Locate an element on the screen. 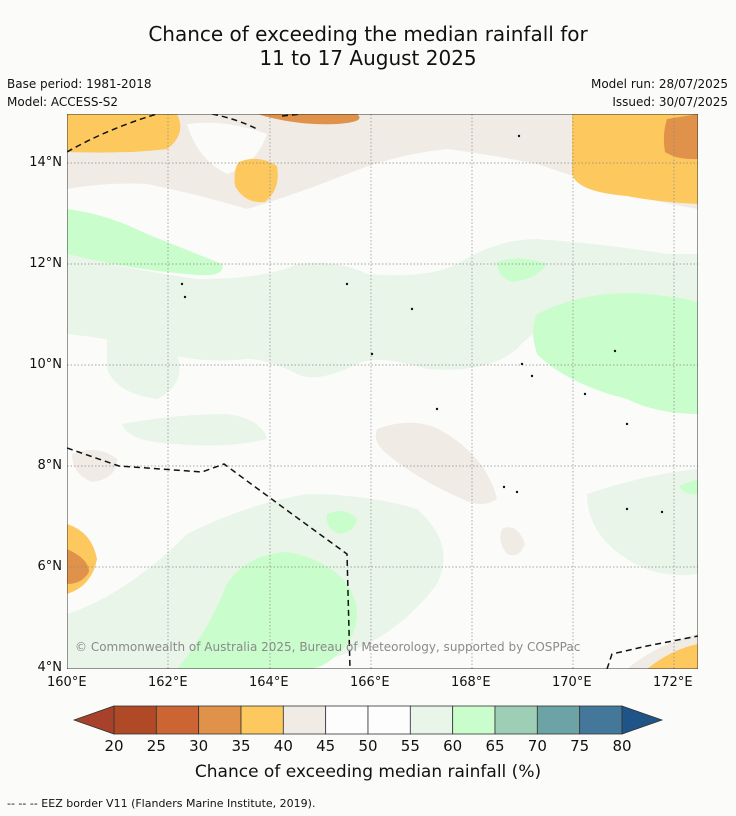 This screenshot has height=816, width=736. lat-tick-8n: 8°N is located at coordinates (50, 465).